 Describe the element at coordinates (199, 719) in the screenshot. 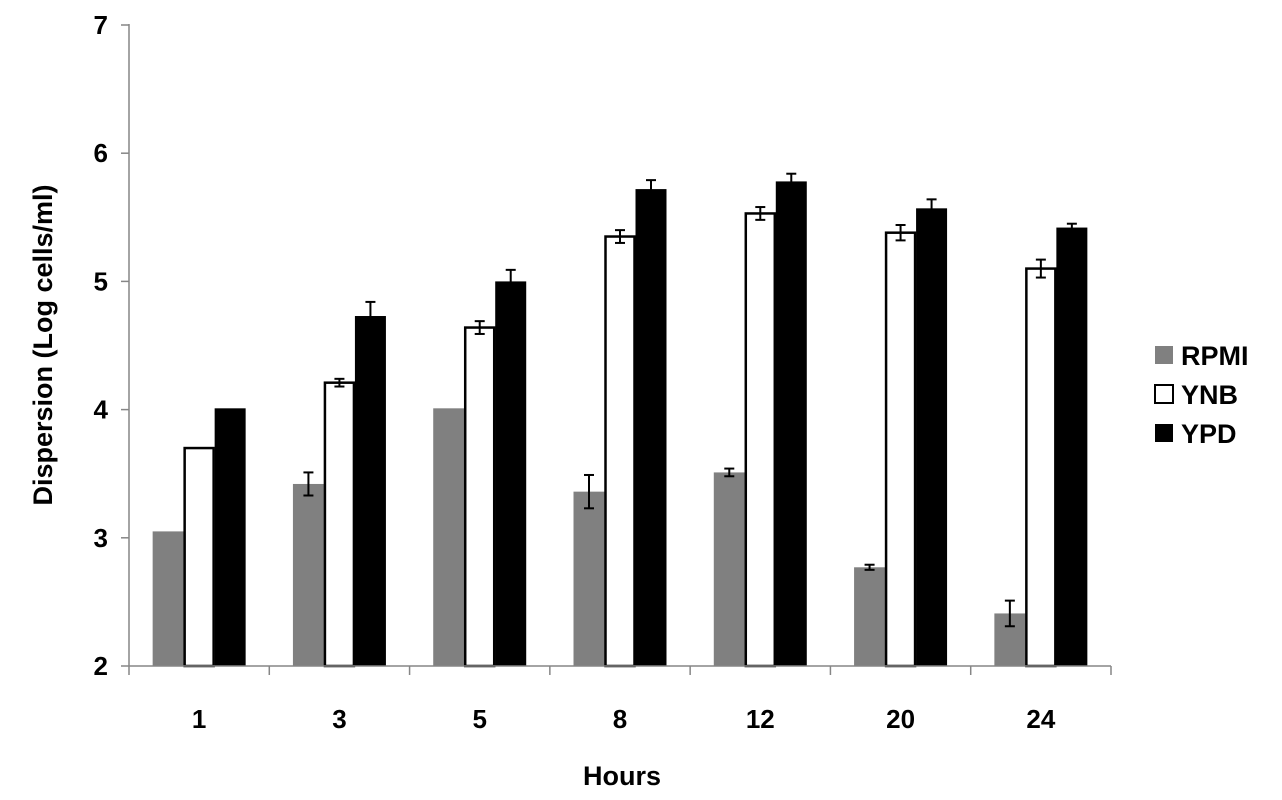

I see `x-tick-label: 1` at that location.